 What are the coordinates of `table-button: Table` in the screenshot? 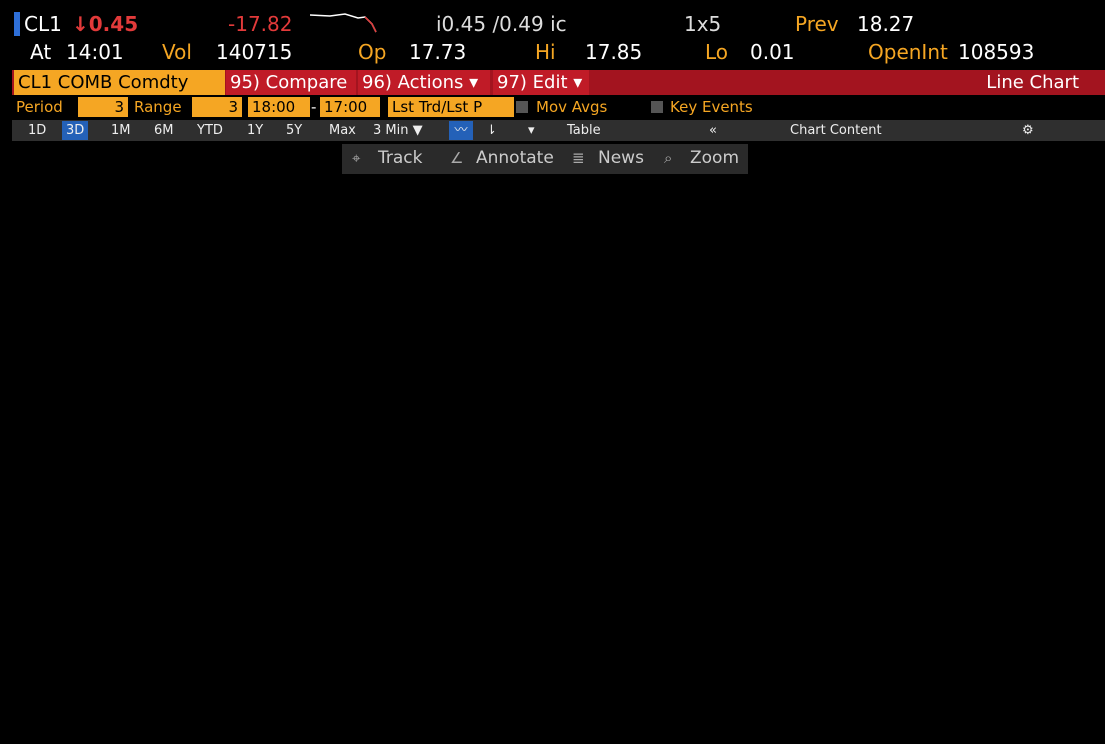 It's located at (584, 130).